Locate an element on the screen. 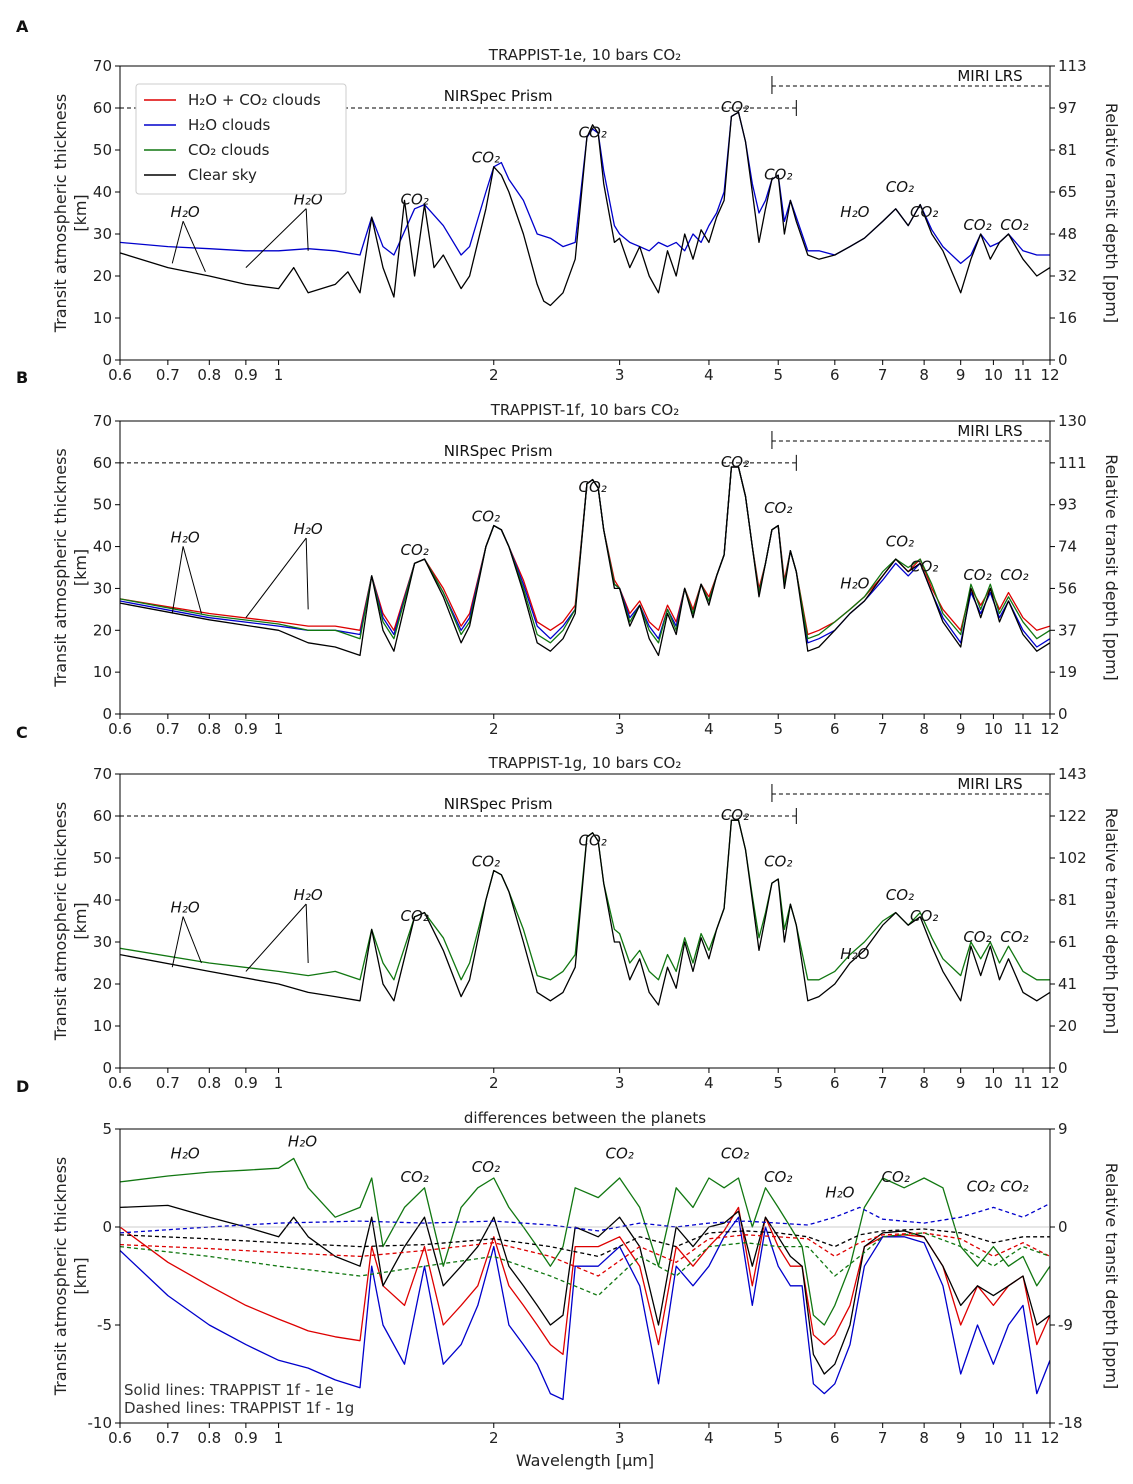 The width and height of the screenshot is (1133, 1484). y-axis-label: Transit atmospheric thickness is located at coordinates (60, 922).